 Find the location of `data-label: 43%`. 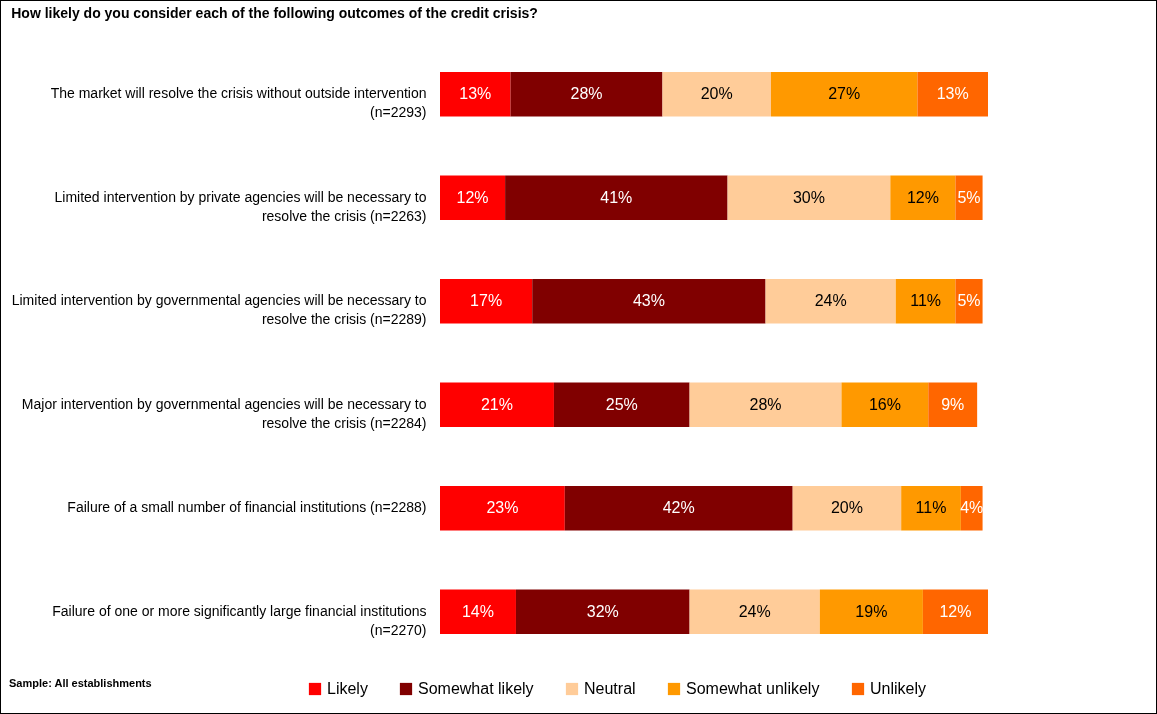

data-label: 43% is located at coordinates (648, 301).